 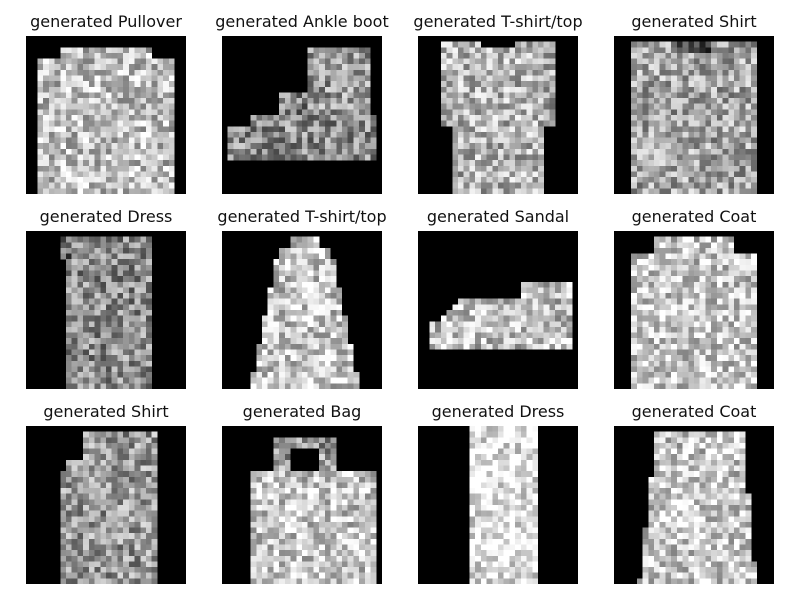 I want to click on sample-cell: generated Bag, so click(x=302, y=493).